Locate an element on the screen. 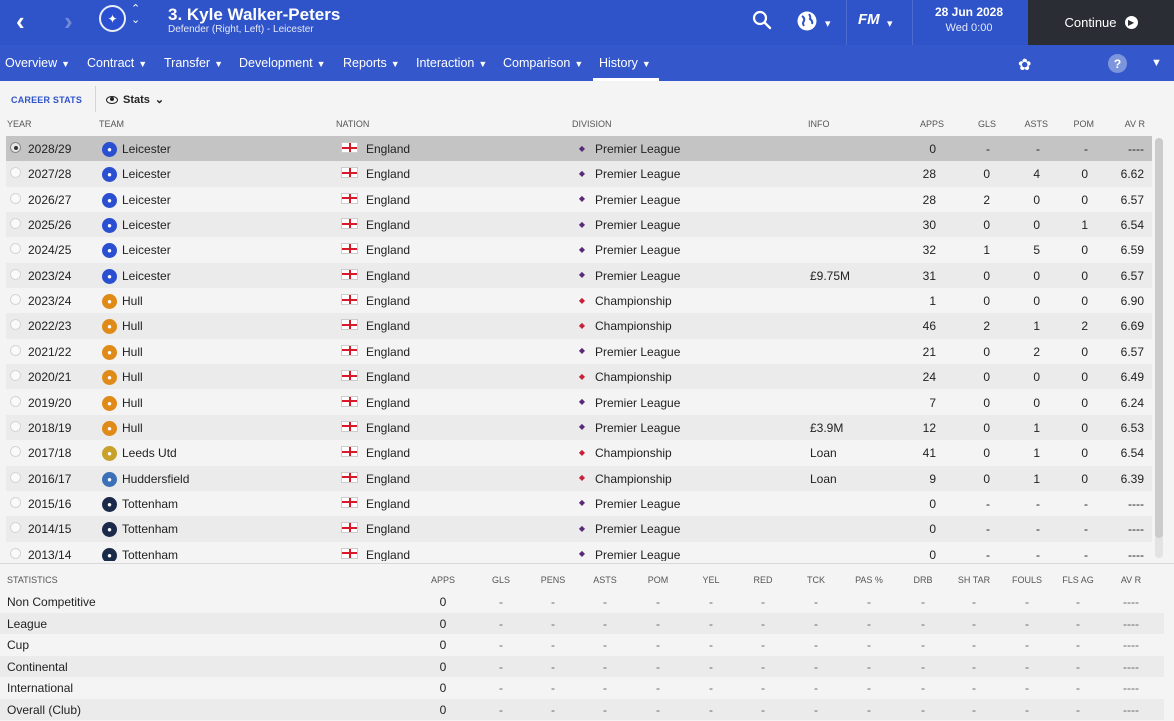 The width and height of the screenshot is (1174, 721). stats-col-header: ASTS is located at coordinates (605, 580).